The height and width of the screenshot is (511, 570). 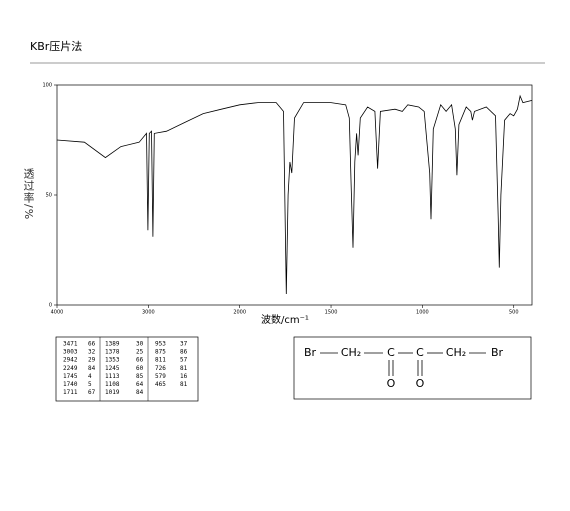 I want to click on structure-frame, so click(x=412, y=368).